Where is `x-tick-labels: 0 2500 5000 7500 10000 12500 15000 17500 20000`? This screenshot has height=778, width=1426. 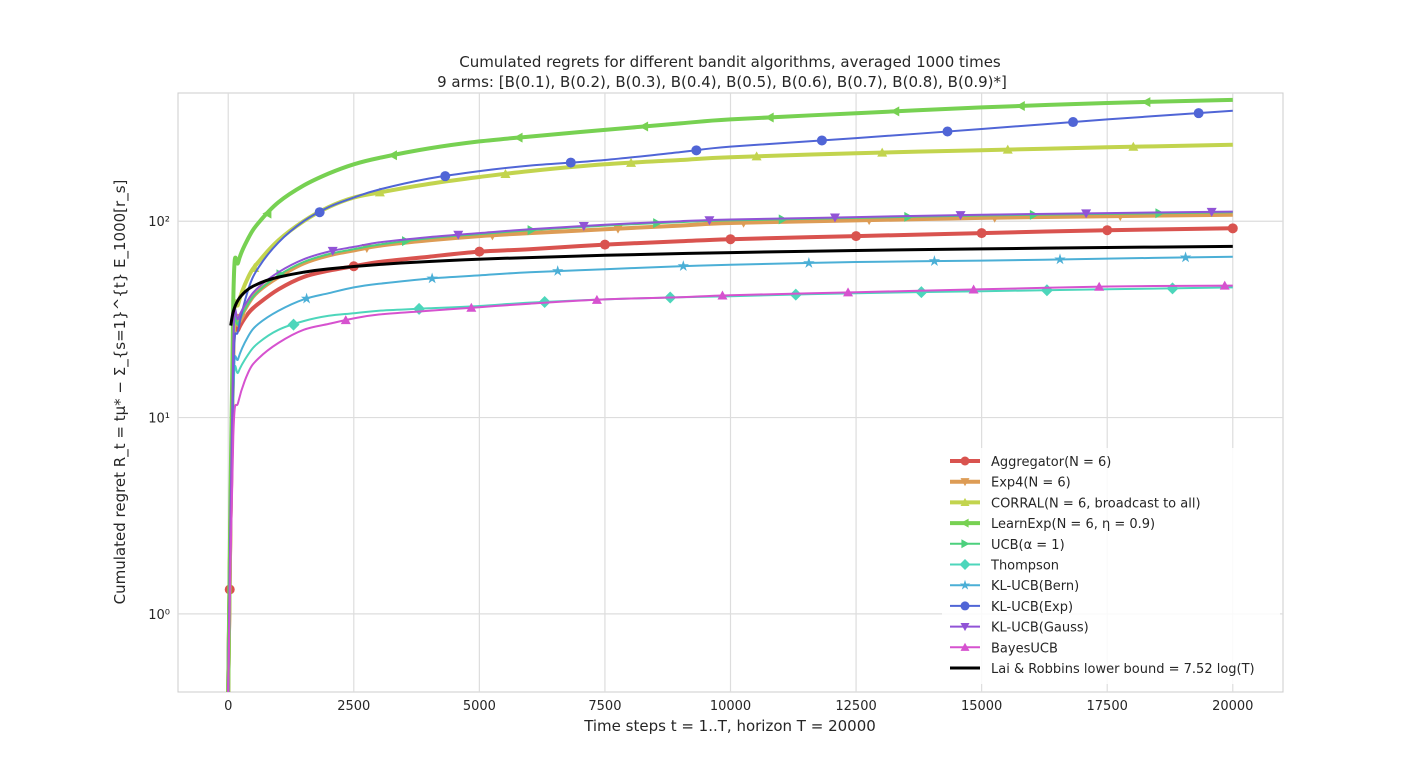
x-tick-labels: 0 2500 5000 7500 10000 12500 15000 17500 20000 is located at coordinates (738, 706).